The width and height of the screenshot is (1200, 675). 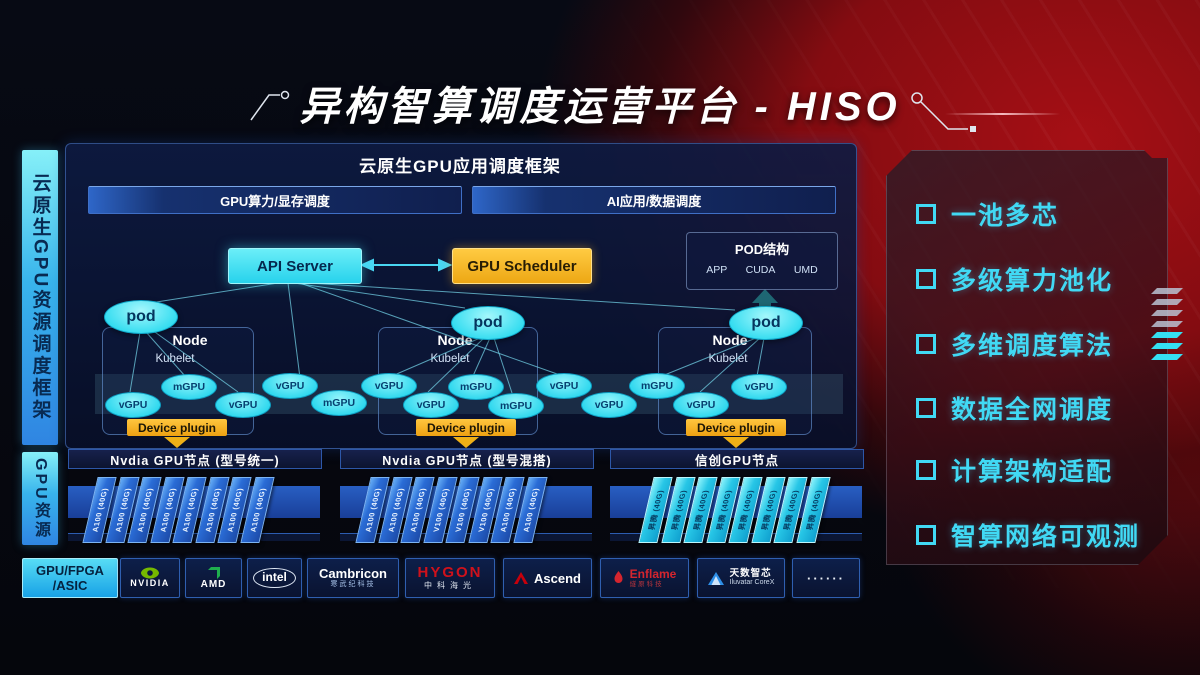 I want to click on sidebar-frame-bar: 云原生GPU资源调度框架, so click(x=40, y=297).